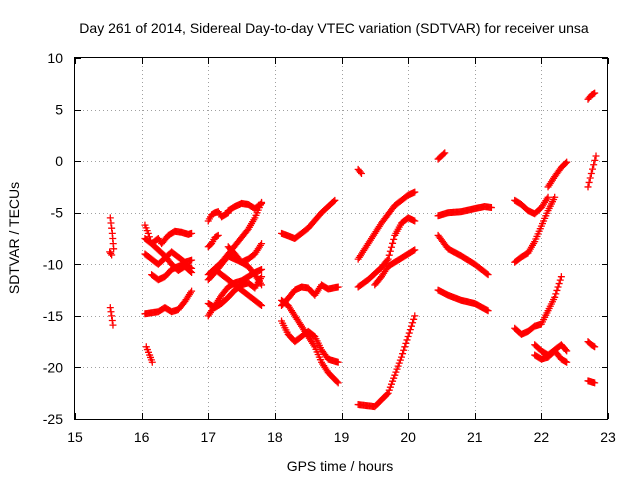 The image size is (640, 480). Describe the element at coordinates (542, 437) in the screenshot. I see `x-tick-label: 22` at that location.